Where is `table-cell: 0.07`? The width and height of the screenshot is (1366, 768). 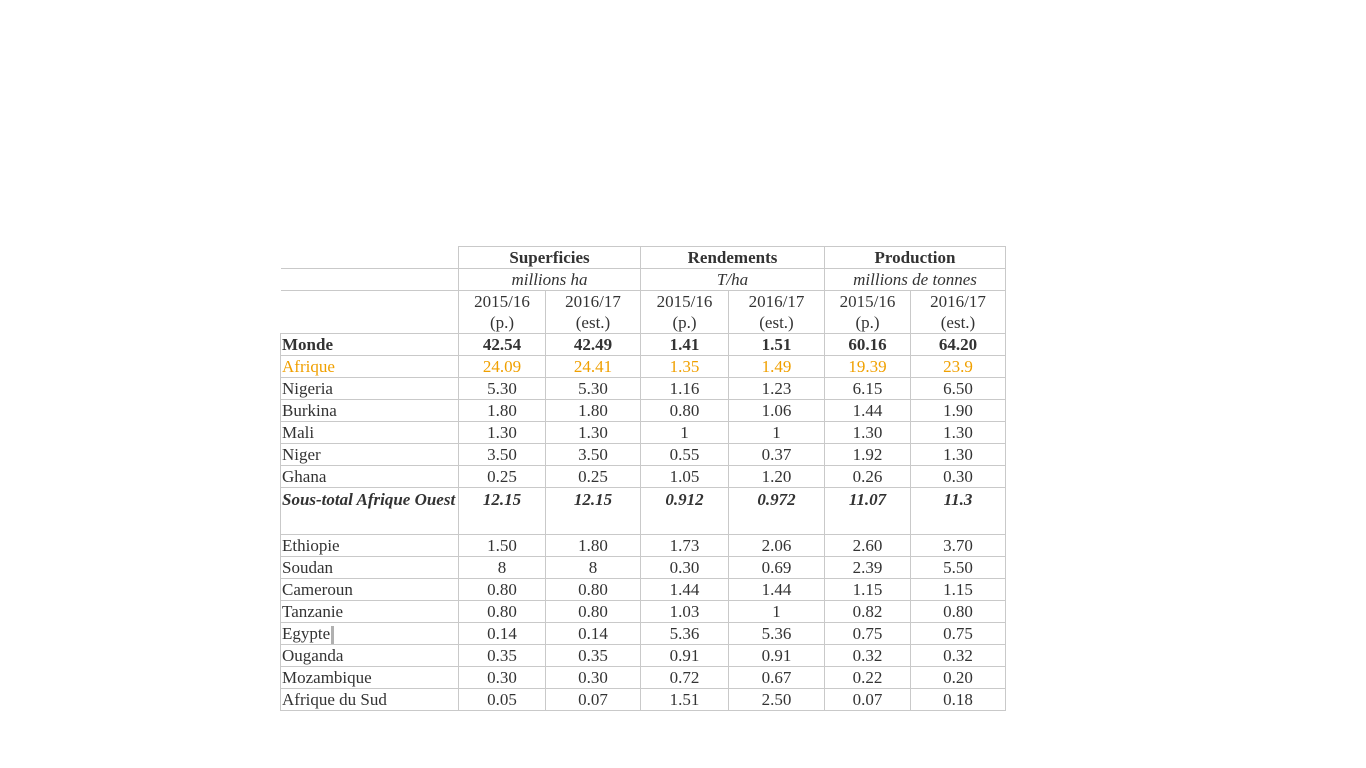 table-cell: 0.07 is located at coordinates (593, 700).